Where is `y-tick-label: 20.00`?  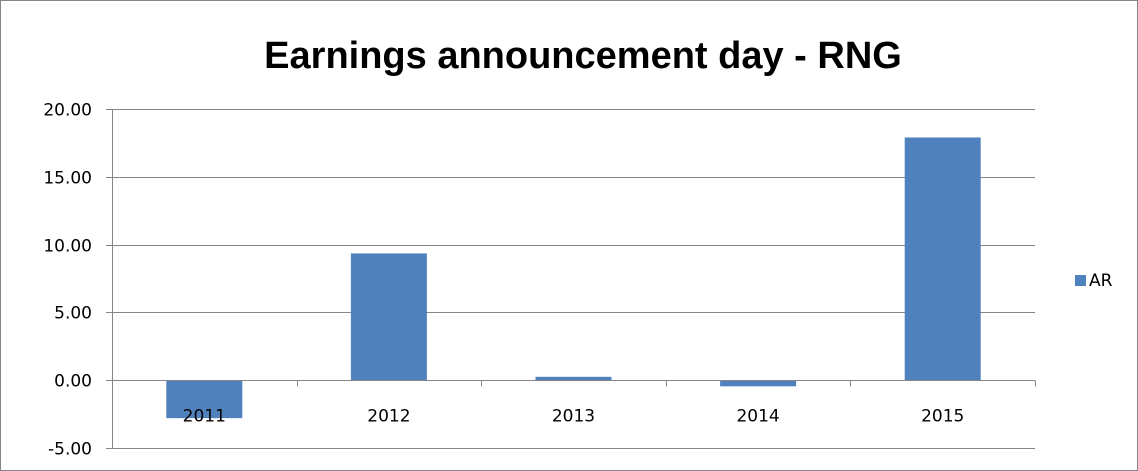 y-tick-label: 20.00 is located at coordinates (67, 111).